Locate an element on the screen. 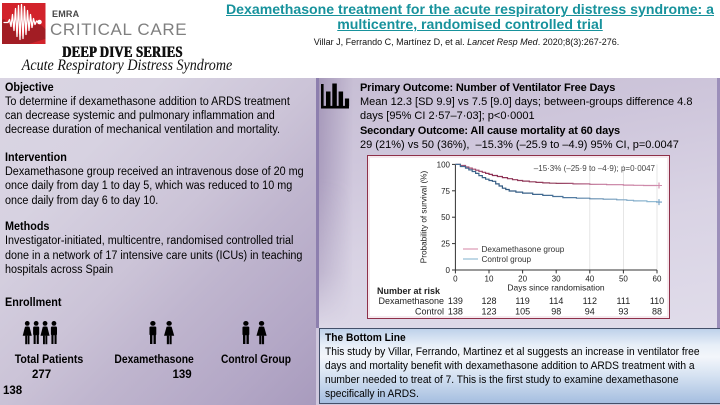 The height and width of the screenshot is (405, 720). svg-text: 111 is located at coordinates (624, 301).